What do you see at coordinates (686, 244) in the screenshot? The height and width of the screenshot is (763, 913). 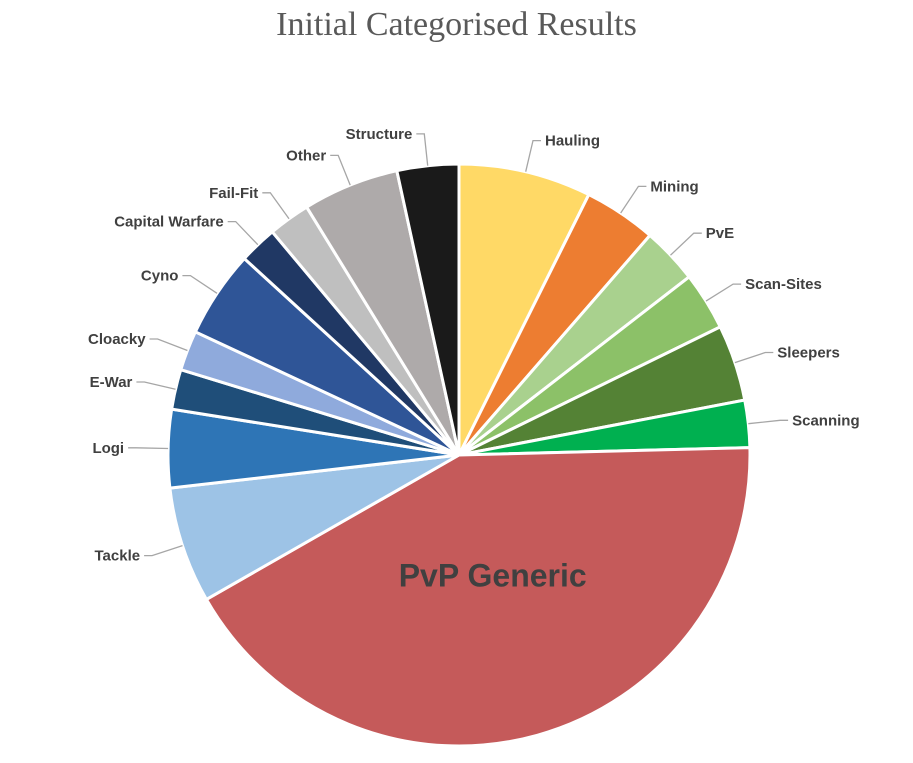 I see `leader-line-pve` at bounding box center [686, 244].